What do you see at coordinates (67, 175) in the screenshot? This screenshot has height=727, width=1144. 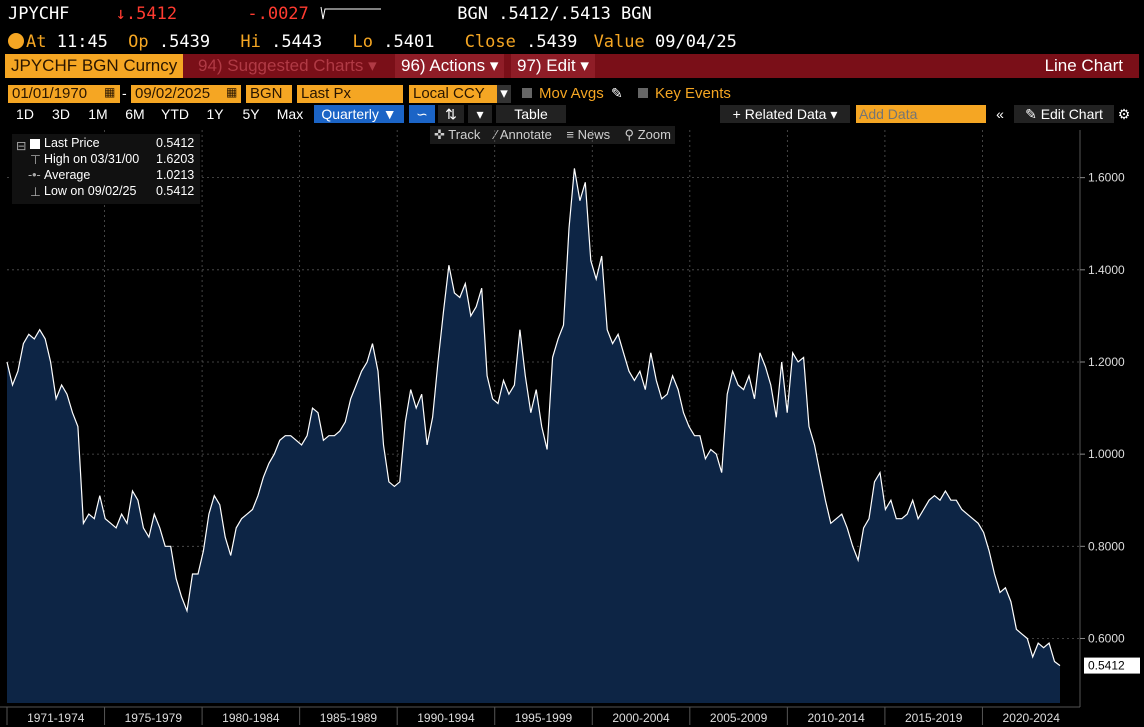 I see `legend-avg-label: Average` at bounding box center [67, 175].